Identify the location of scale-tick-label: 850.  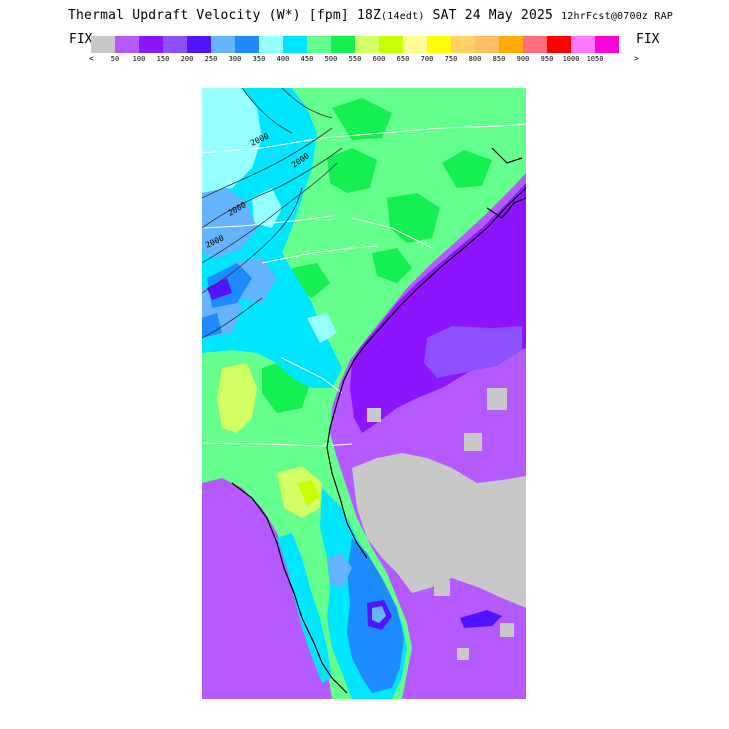
(499, 59).